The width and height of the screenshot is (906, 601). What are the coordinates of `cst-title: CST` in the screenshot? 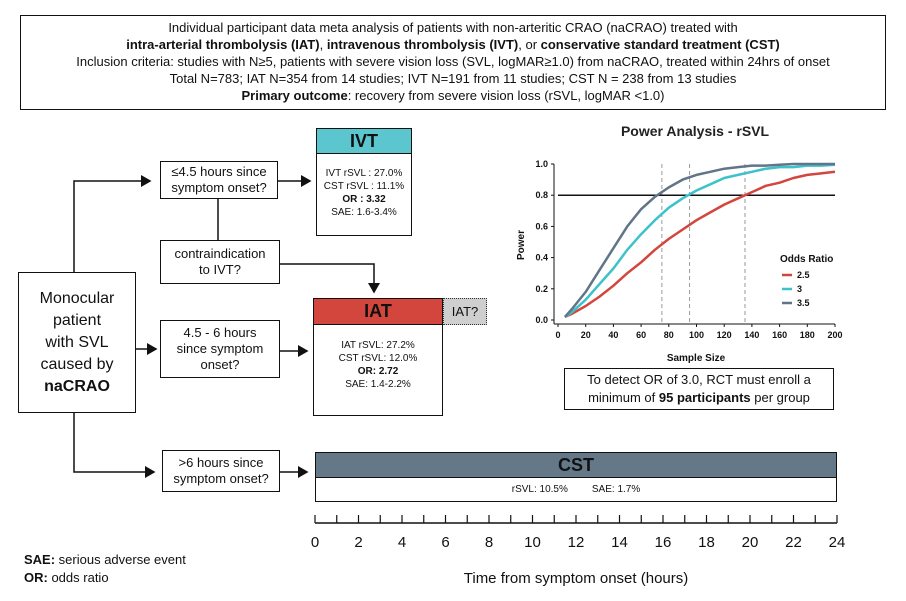 It's located at (576, 465).